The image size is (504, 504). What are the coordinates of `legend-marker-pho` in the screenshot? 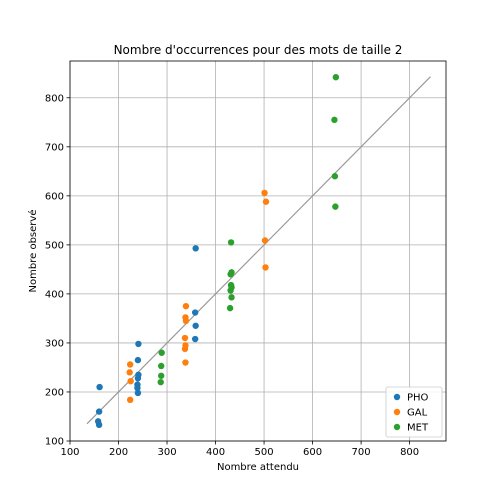 It's located at (397, 397).